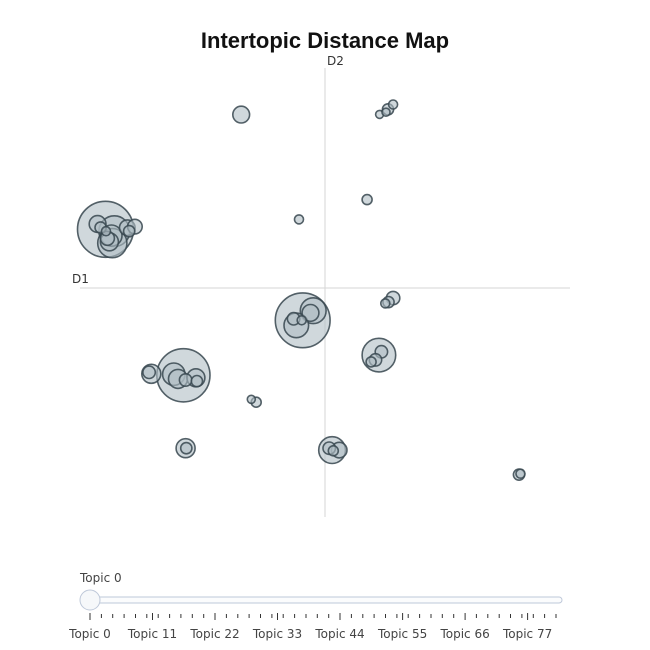 This screenshot has height=650, width=650. What do you see at coordinates (527, 634) in the screenshot?
I see `slider-tick-label: Topic 77` at bounding box center [527, 634].